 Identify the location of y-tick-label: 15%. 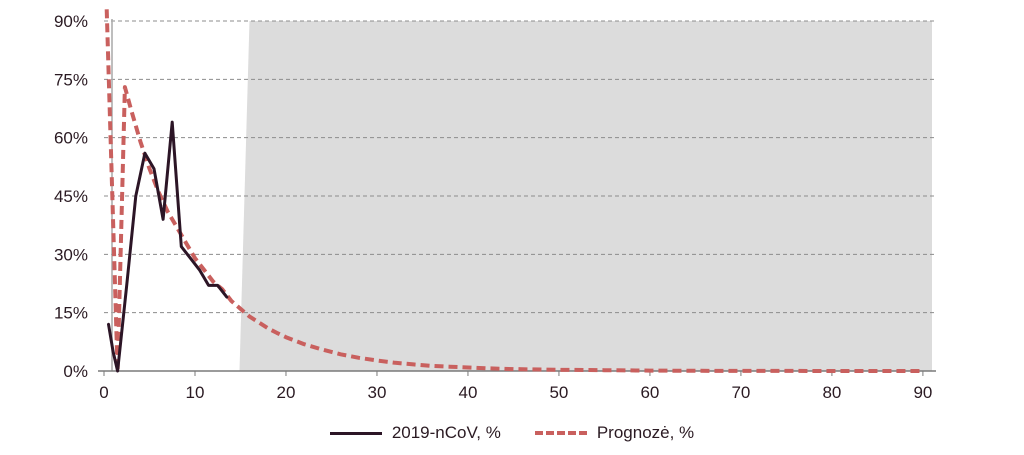
(71, 313).